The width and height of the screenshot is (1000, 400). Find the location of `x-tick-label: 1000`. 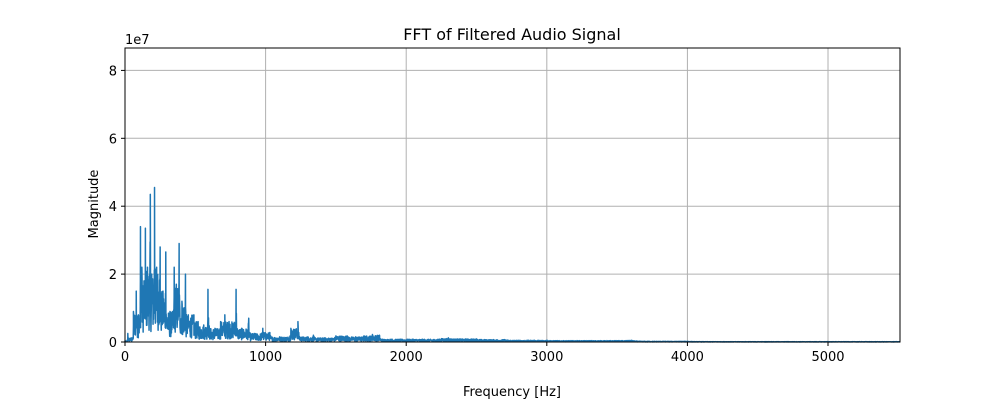

x-tick-label: 1000 is located at coordinates (265, 357).